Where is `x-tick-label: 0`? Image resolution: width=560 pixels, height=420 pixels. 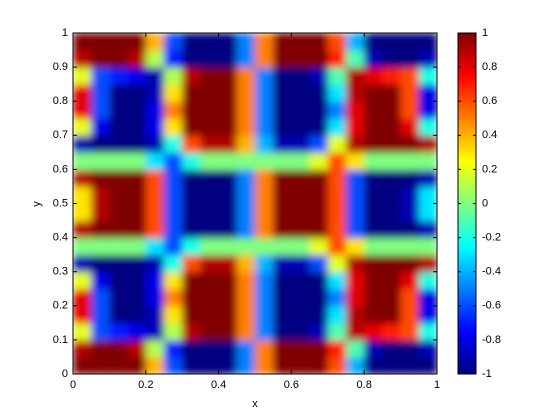 x-tick-label: 0 is located at coordinates (73, 385).